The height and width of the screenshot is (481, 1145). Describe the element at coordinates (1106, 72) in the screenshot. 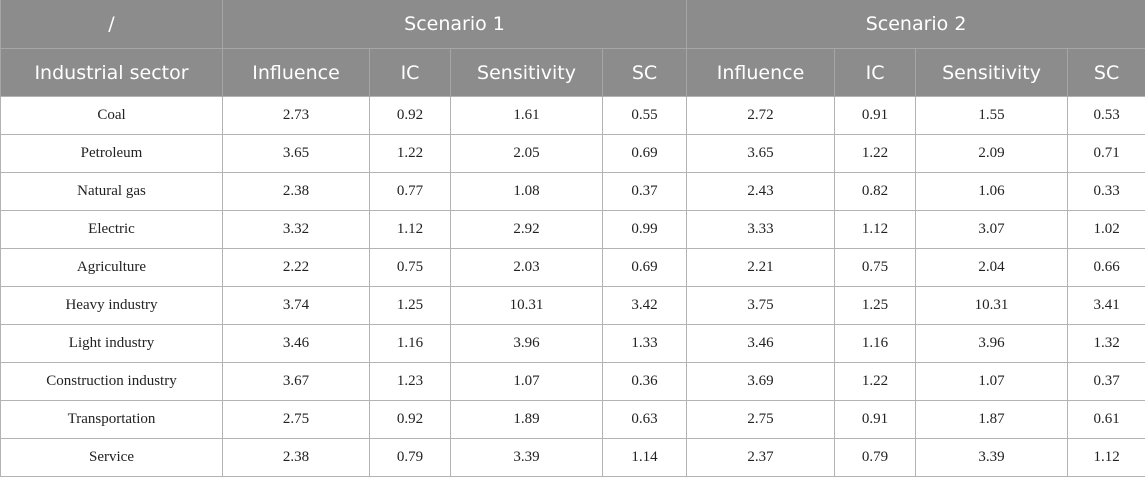

I see `column-header-sc-s2: SC` at that location.